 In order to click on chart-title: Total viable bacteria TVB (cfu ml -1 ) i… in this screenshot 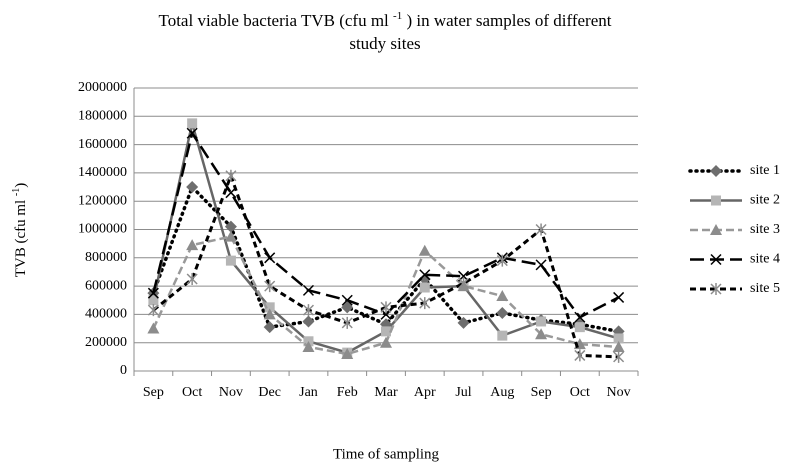, I will do `click(385, 20)`.